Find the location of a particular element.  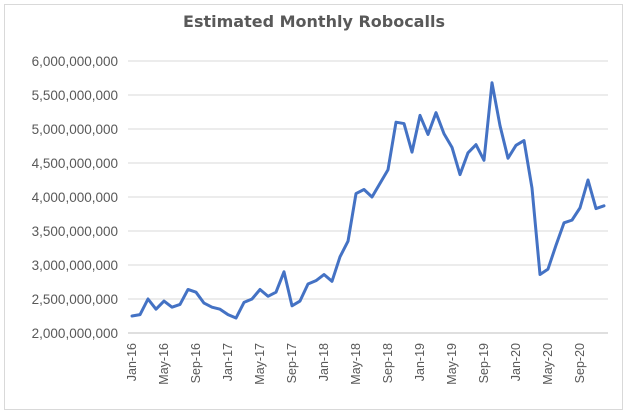

y-tick-label: 5,000,000,000 is located at coordinates (75, 129).